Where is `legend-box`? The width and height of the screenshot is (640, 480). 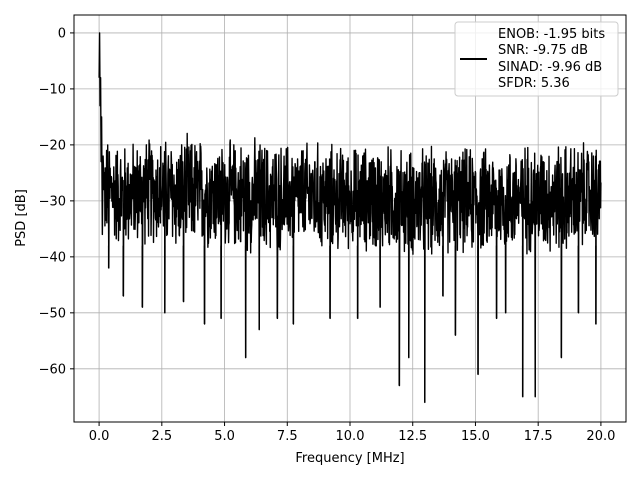 legend-box is located at coordinates (536, 59).